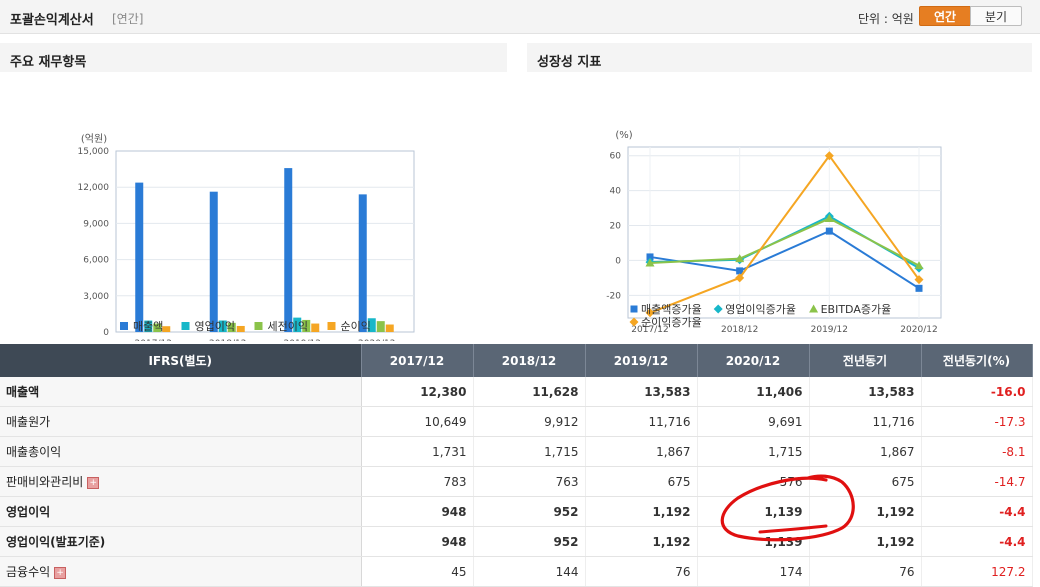 The width and height of the screenshot is (1040, 587). Describe the element at coordinates (753, 541) in the screenshot. I see `table-cell: 1,139` at that location.